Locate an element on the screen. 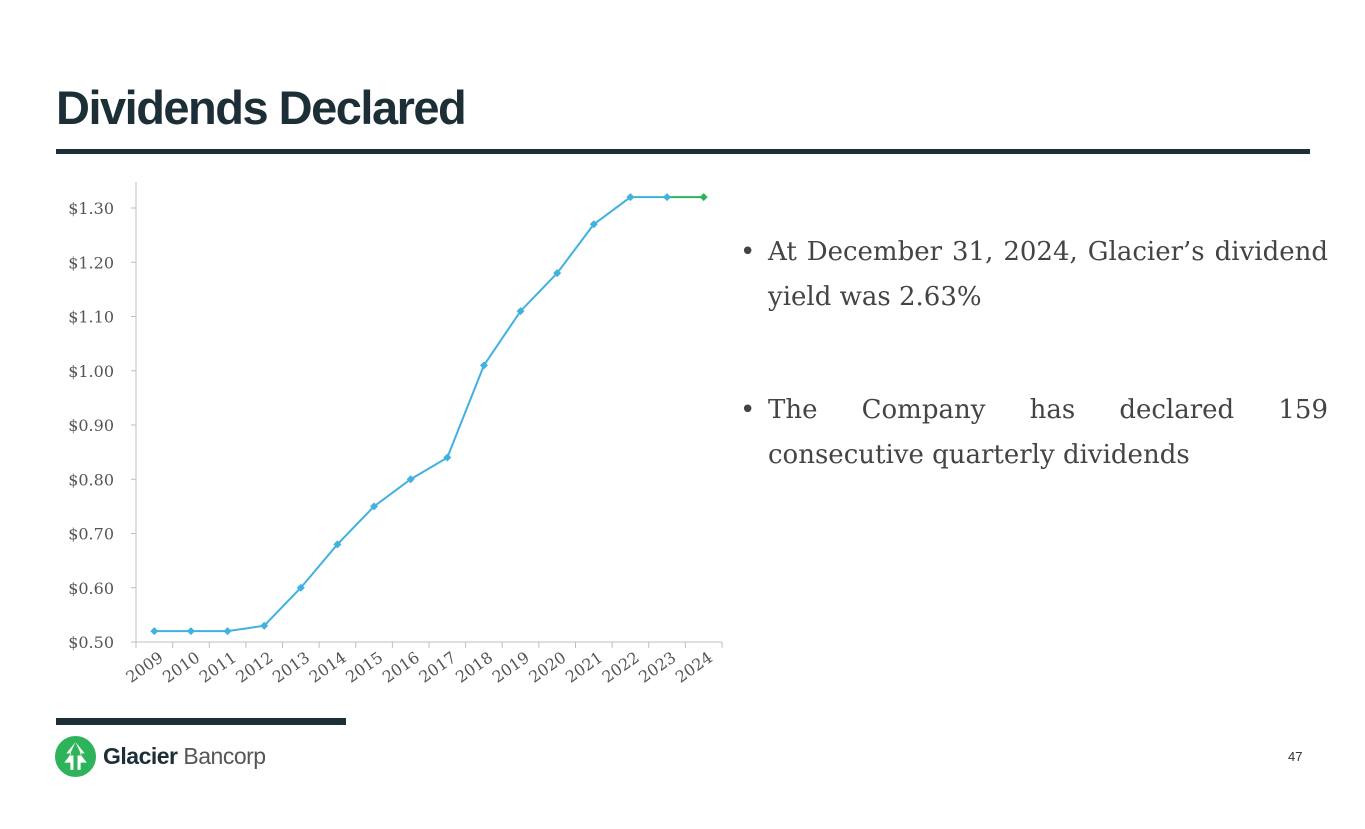 Image resolution: width=1365 pixels, height=829 pixels. y-tick-label: $0.80 is located at coordinates (91, 479).